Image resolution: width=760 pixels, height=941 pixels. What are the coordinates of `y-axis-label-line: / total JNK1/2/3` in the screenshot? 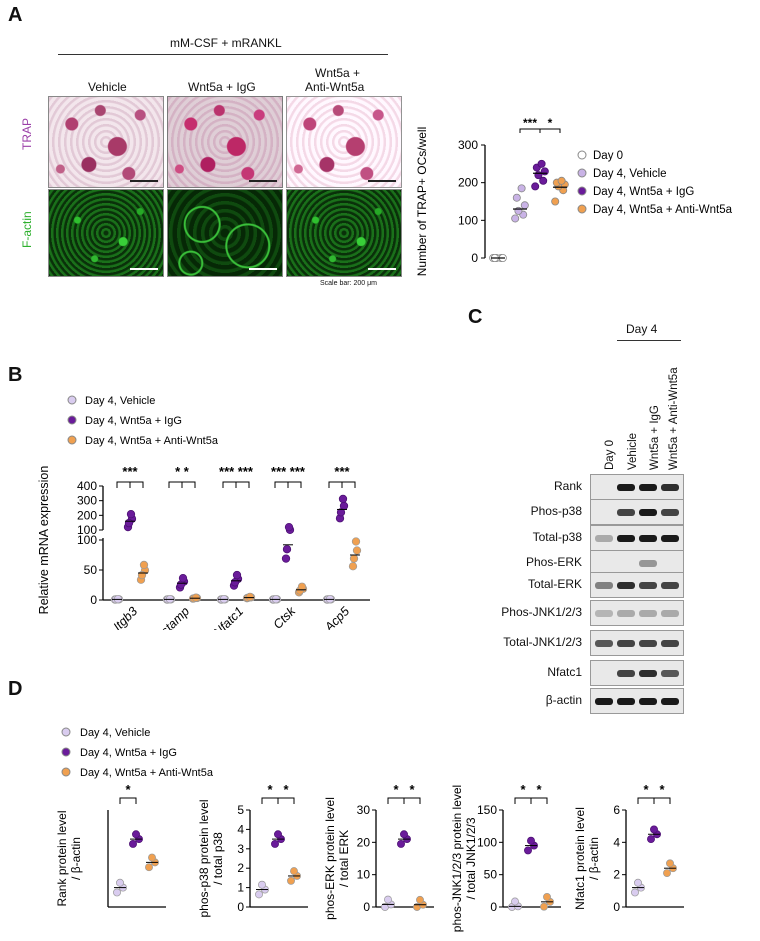 It's located at (471, 858).